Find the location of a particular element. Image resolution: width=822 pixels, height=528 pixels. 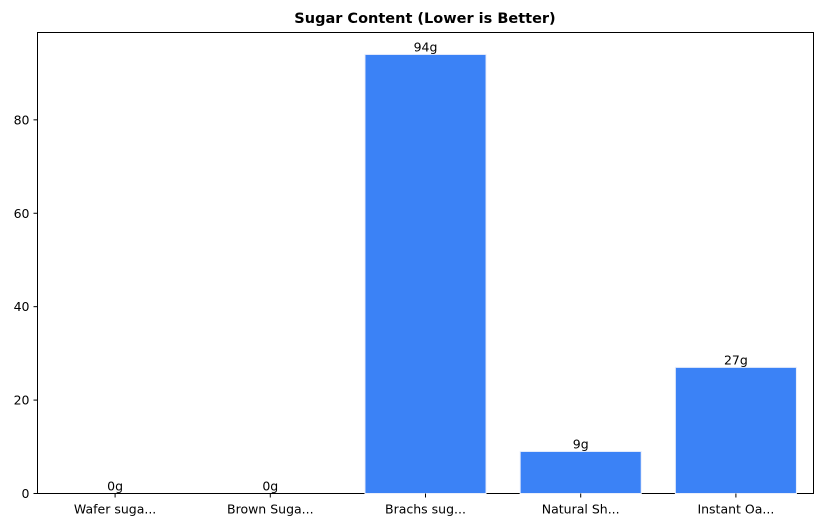

y-tick-label: 20 is located at coordinates (22, 400).